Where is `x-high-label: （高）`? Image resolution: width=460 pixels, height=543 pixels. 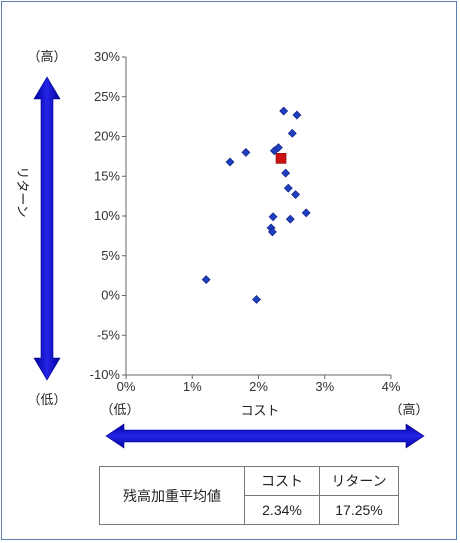
x-high-label: （高） is located at coordinates (408, 409).